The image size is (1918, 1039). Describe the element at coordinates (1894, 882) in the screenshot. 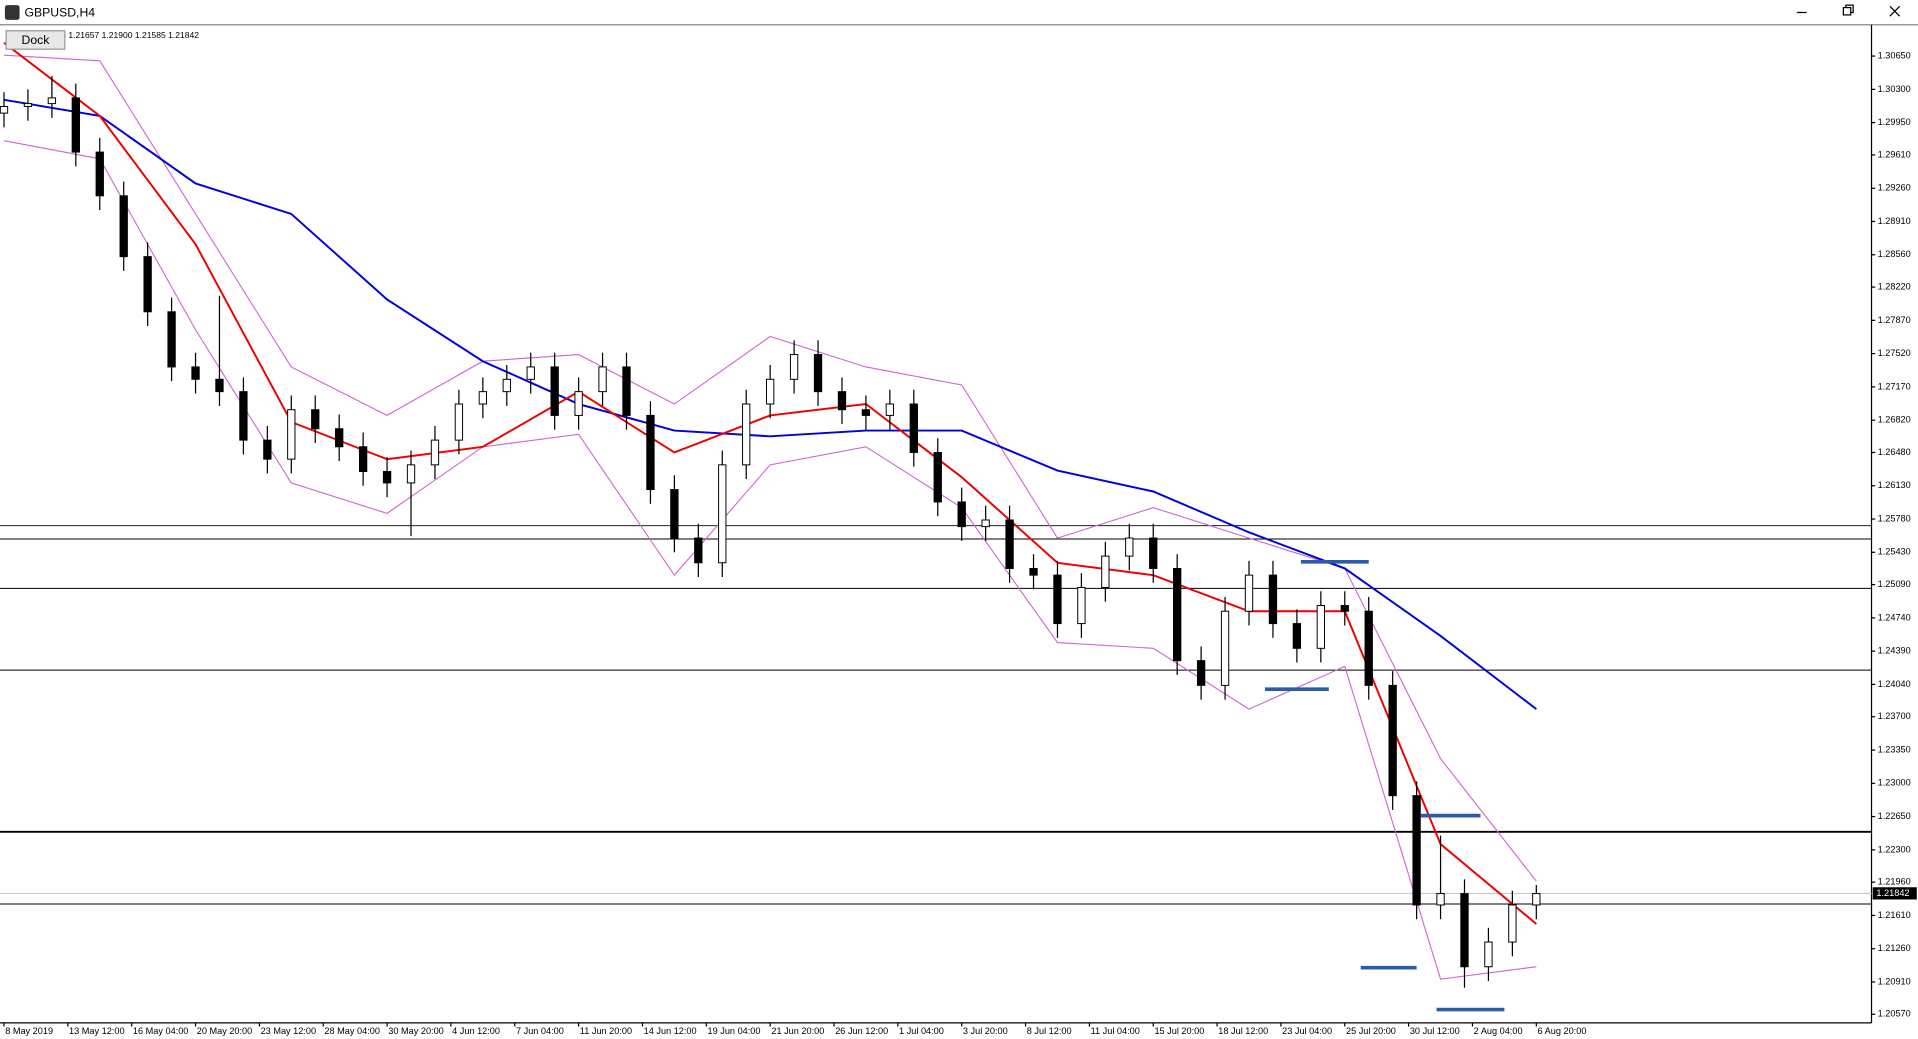

I see `y-tick-label: 1.21960` at that location.